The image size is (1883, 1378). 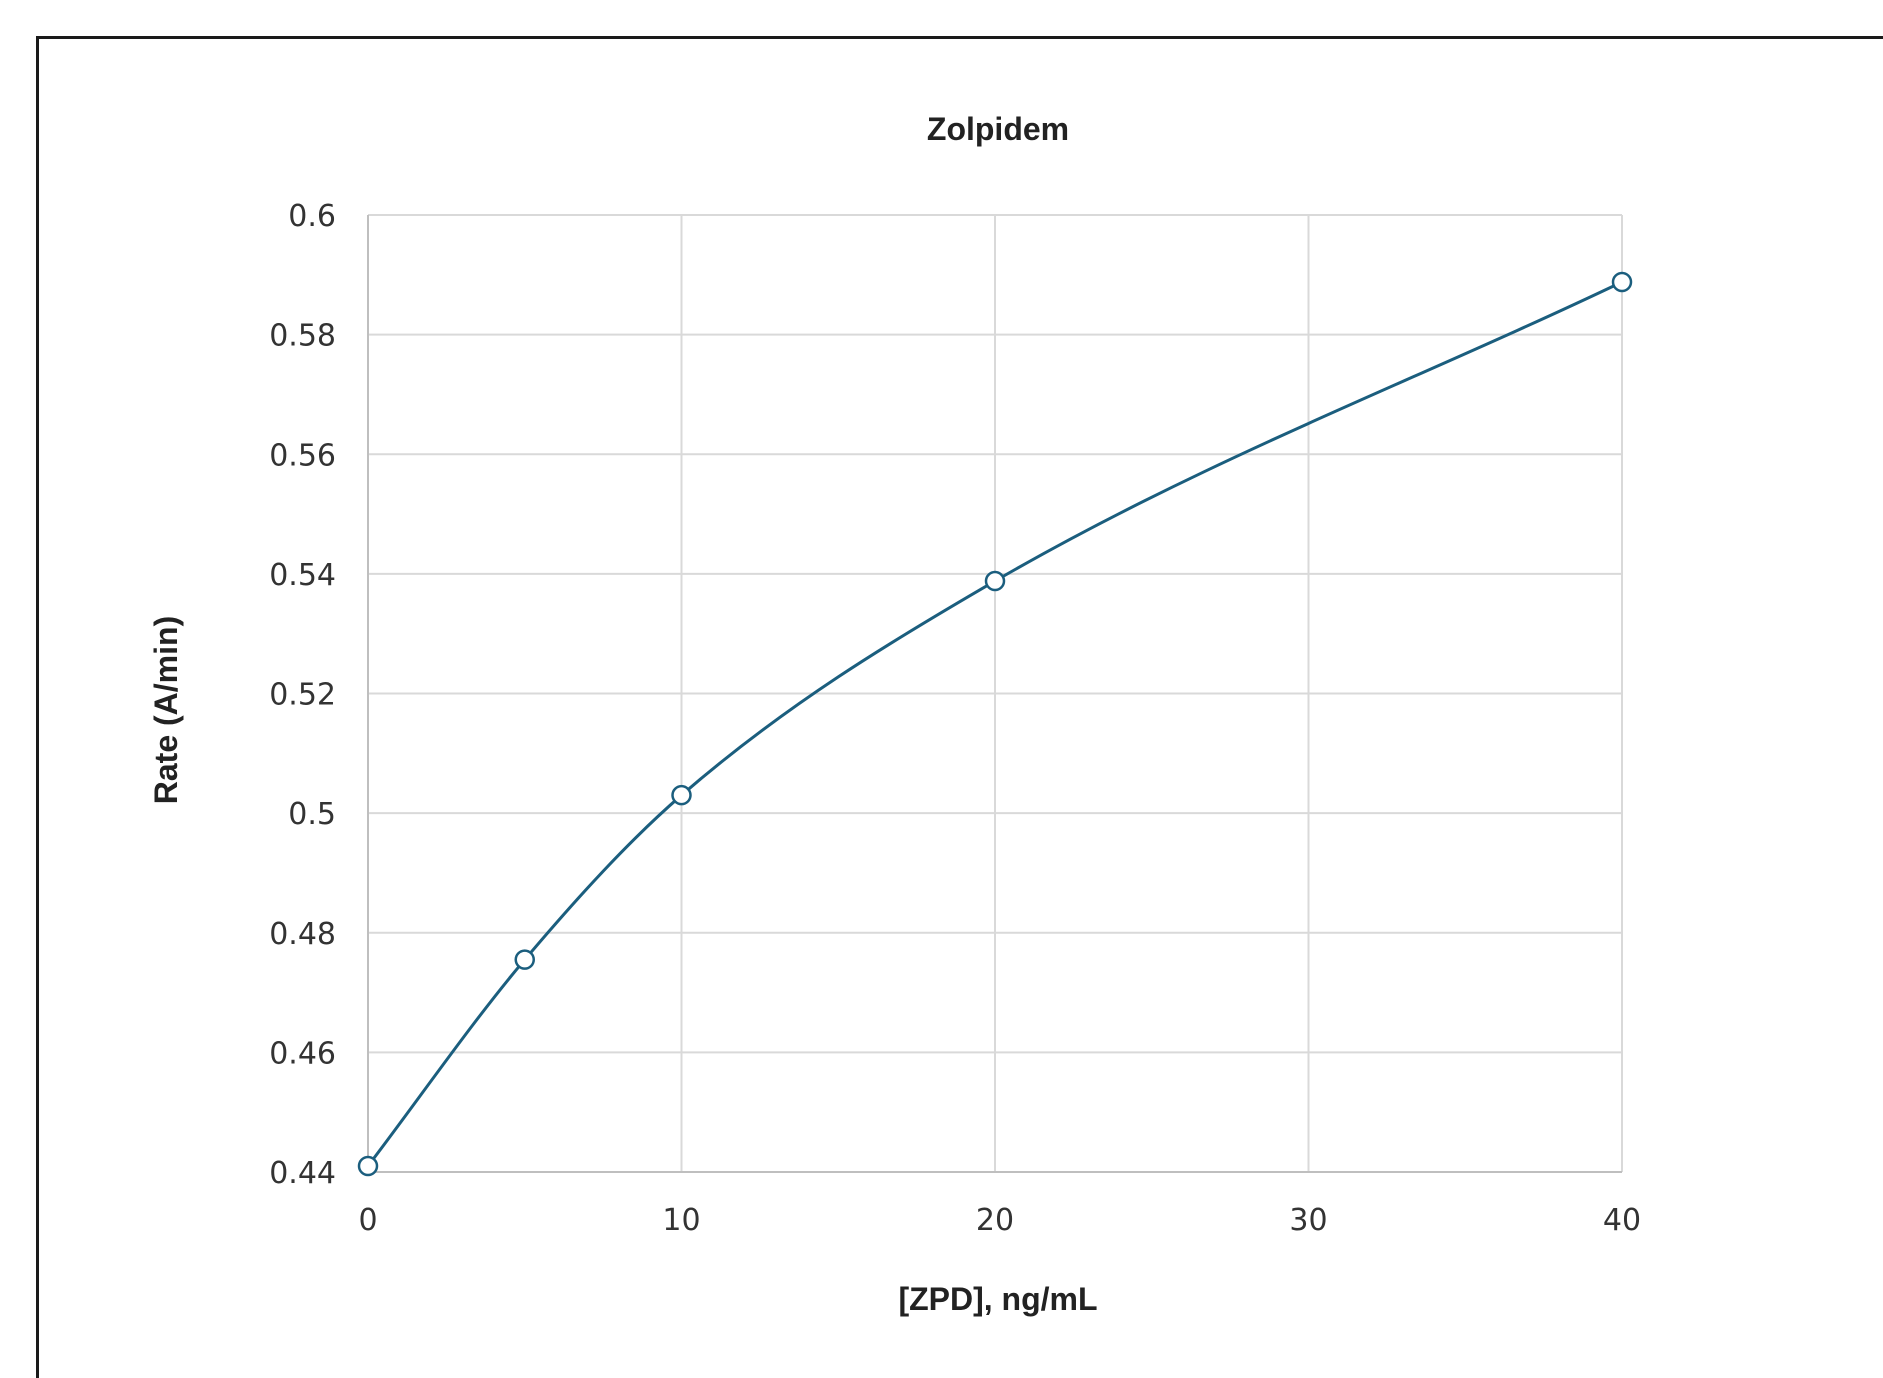 I want to click on x-tick-label: 30, so click(x=1308, y=1220).